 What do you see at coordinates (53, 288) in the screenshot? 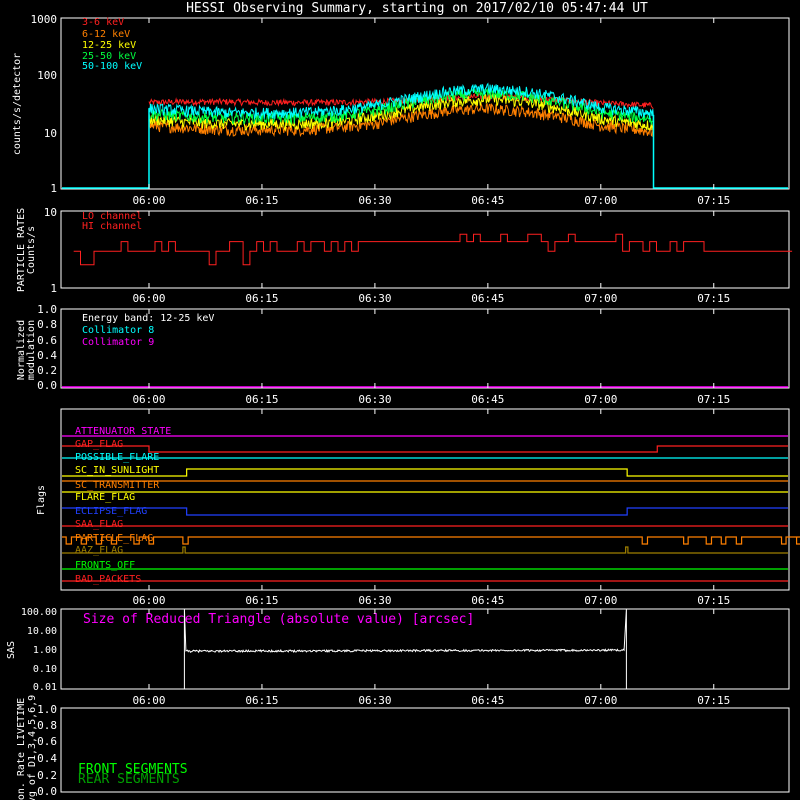
I see `panel2-ytick-1: 1` at bounding box center [53, 288].